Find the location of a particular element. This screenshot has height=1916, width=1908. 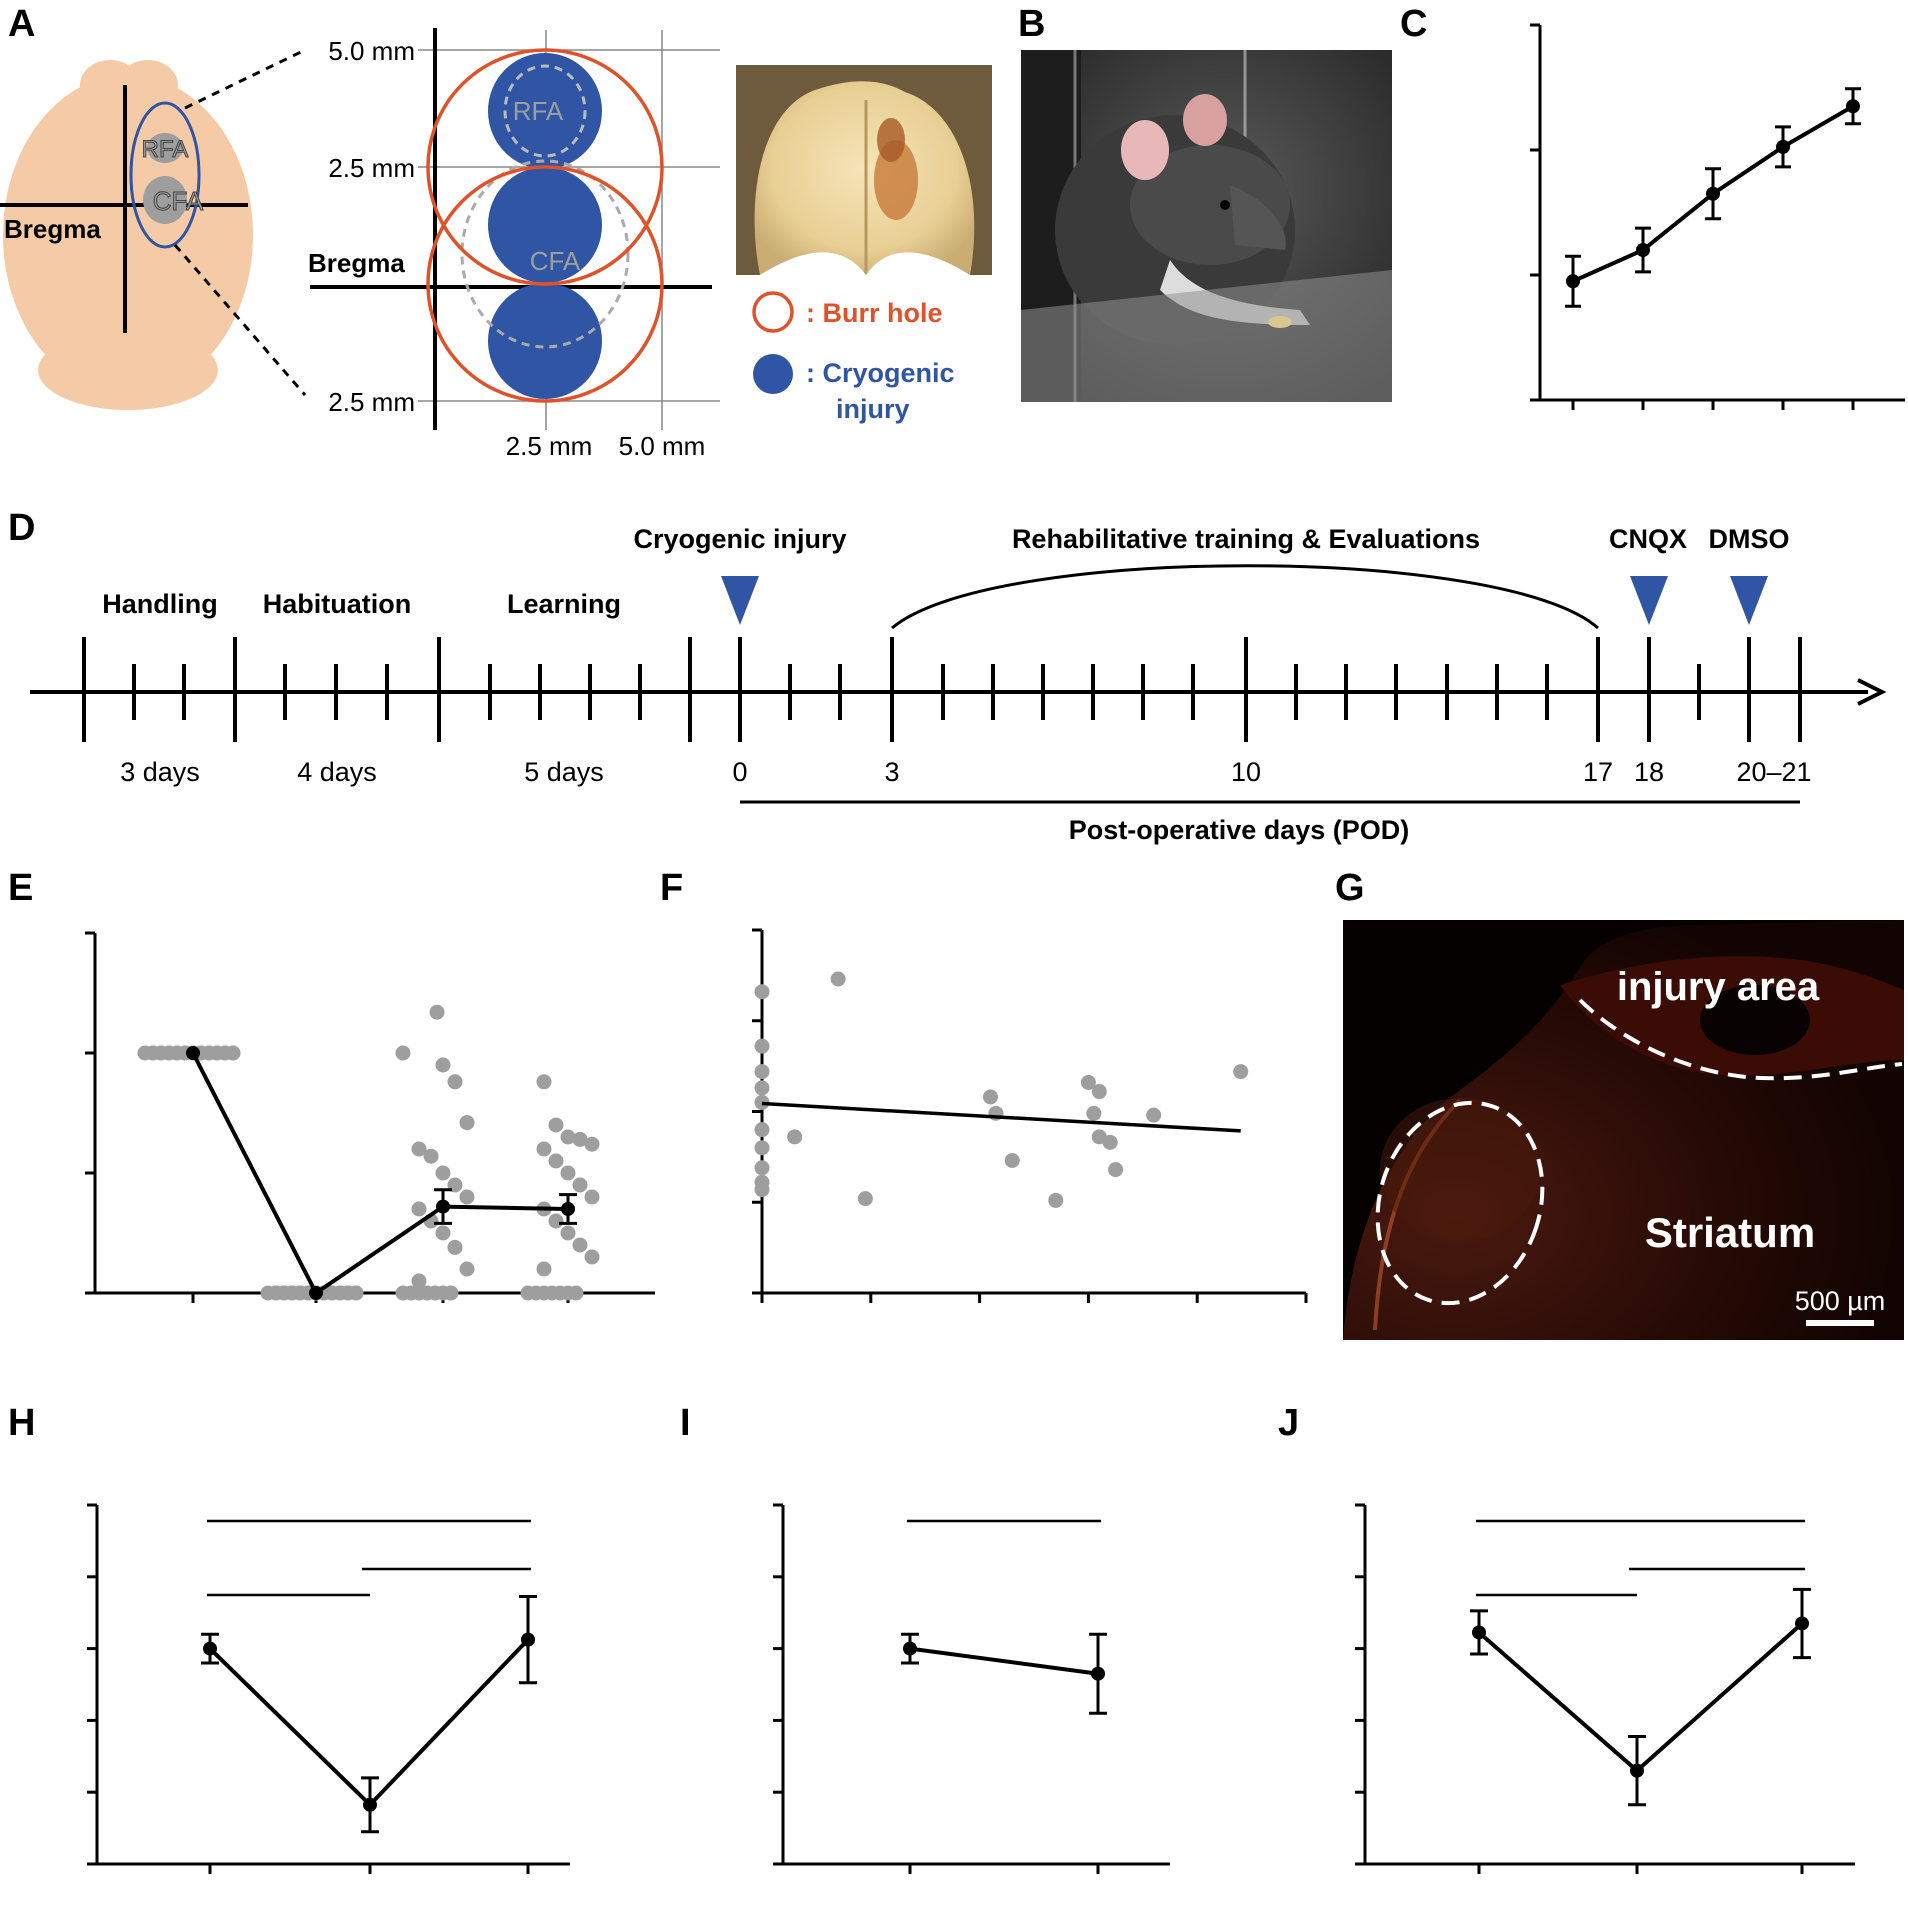

pod-tick-0: 0 is located at coordinates (739, 772).